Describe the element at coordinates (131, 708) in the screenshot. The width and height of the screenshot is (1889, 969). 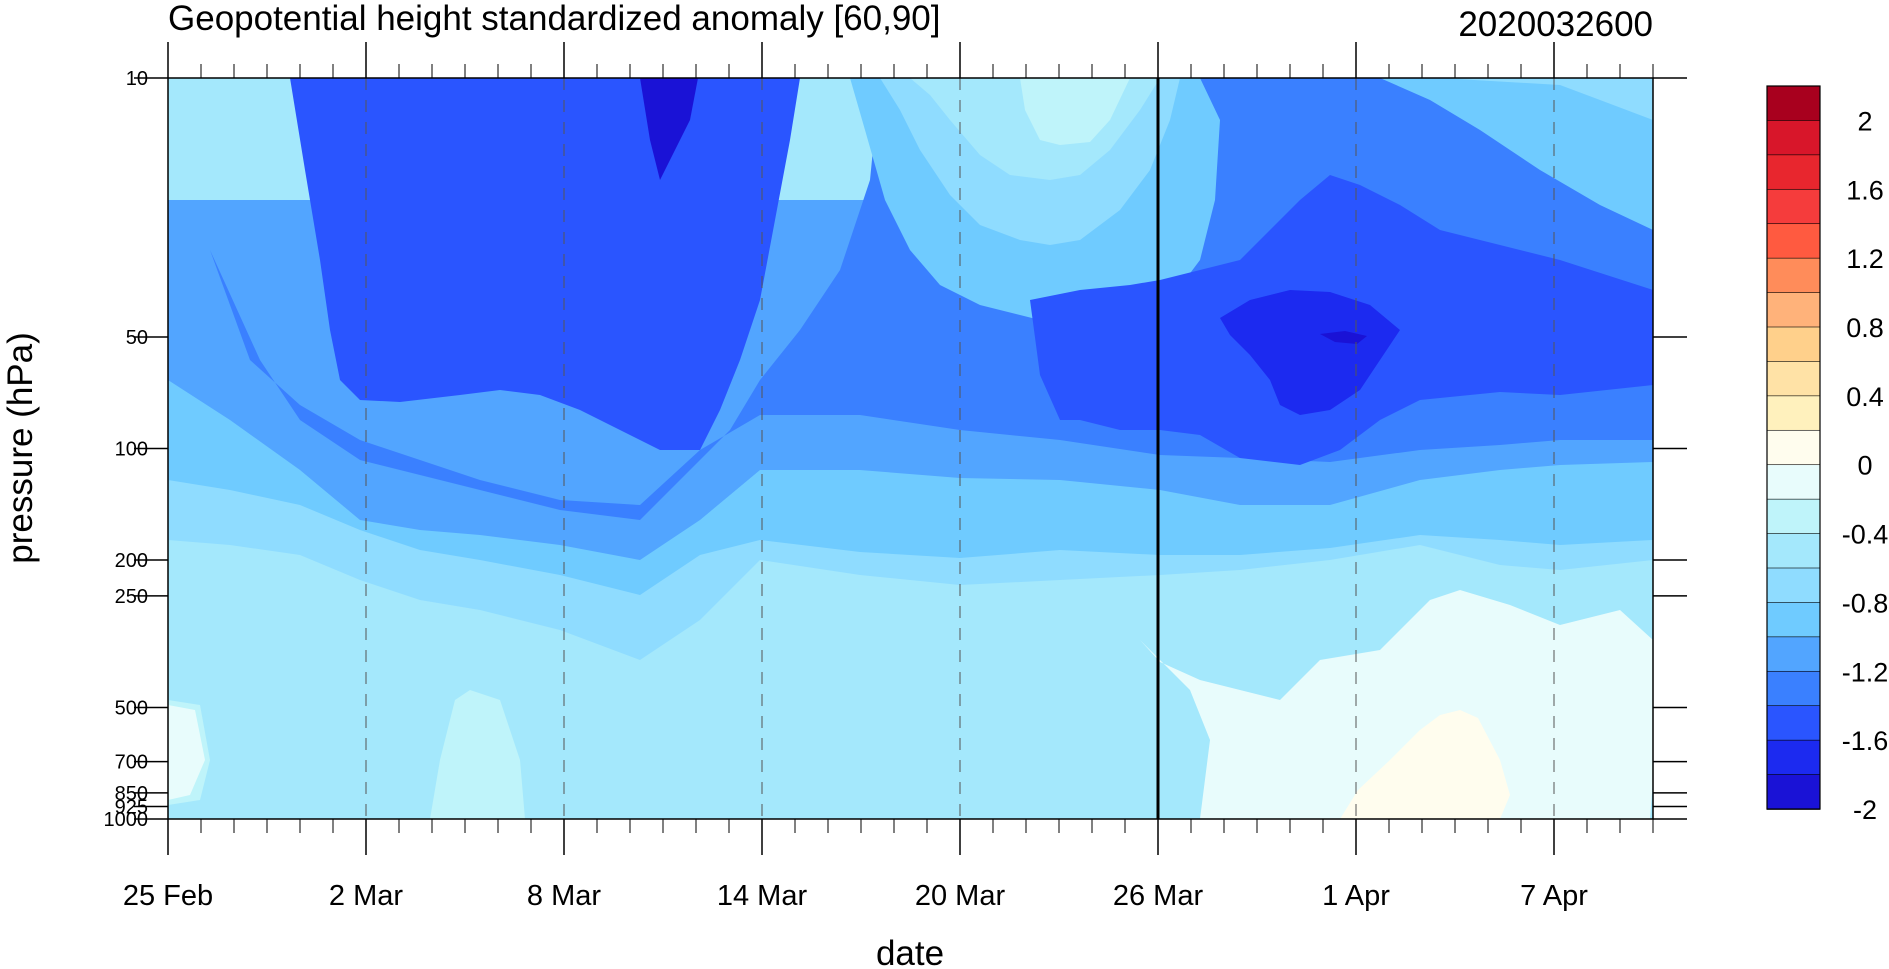
I see `y-tick-label: 500` at that location.